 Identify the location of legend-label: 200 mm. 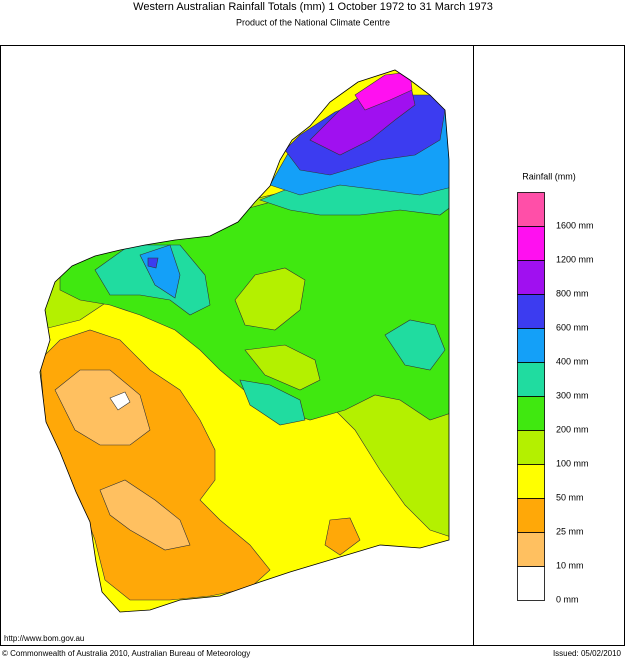
(572, 429).